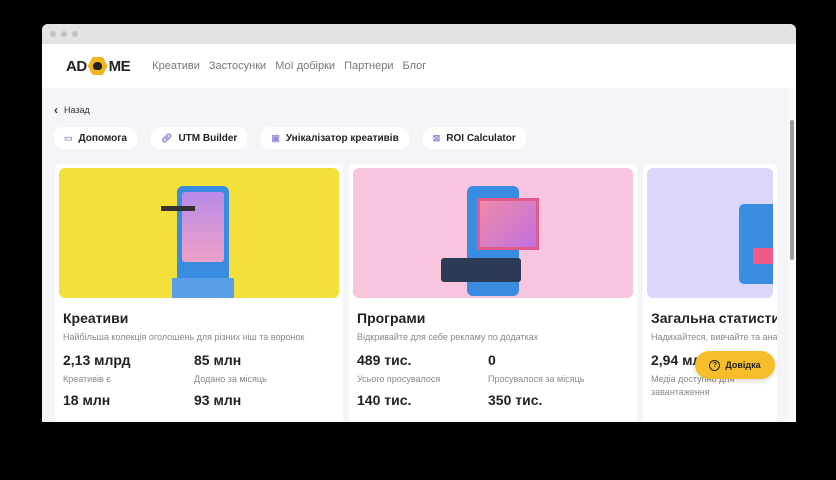 The image size is (836, 480). Describe the element at coordinates (208, 138) in the screenshot. I see `tool-label: UTM Builder` at that location.